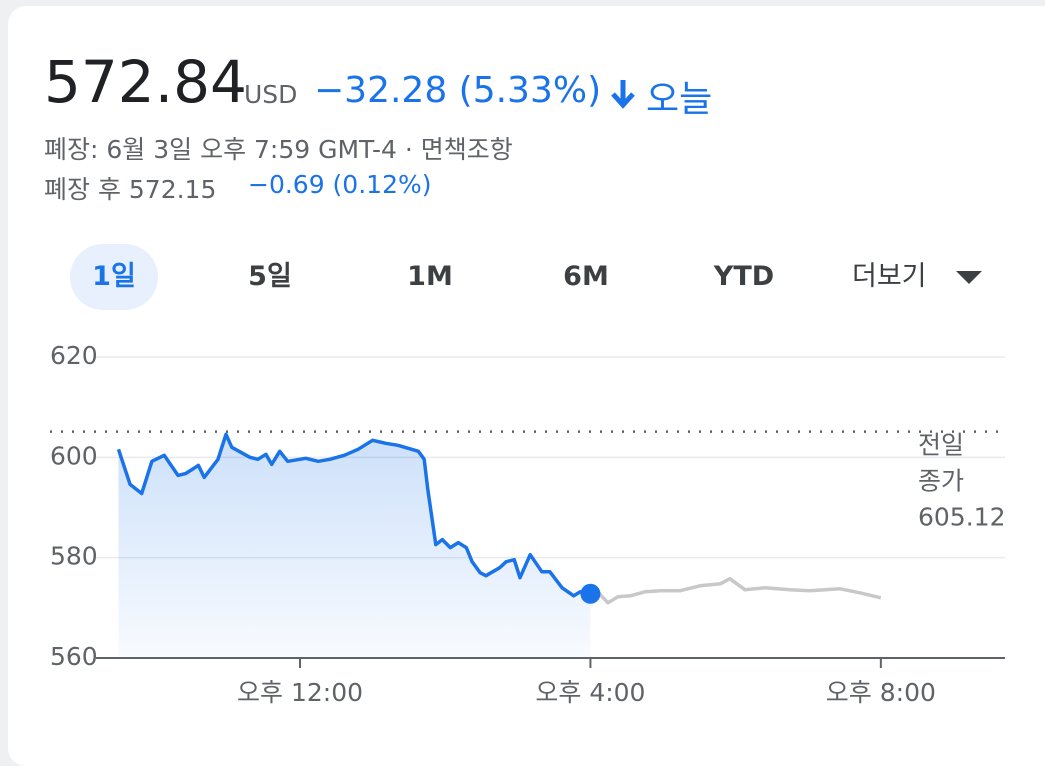 The width and height of the screenshot is (1045, 766). What do you see at coordinates (586, 276) in the screenshot?
I see `range-tab: 6M` at bounding box center [586, 276].